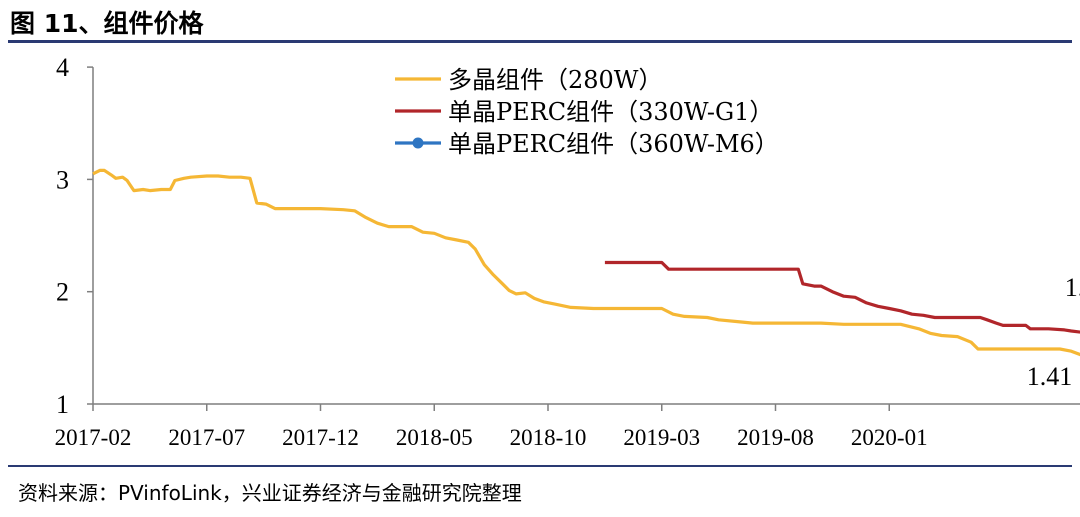 Image resolution: width=1080 pixels, height=517 pixels. Describe the element at coordinates (661, 437) in the screenshot. I see `x-tick-label: 2019-03` at that location.